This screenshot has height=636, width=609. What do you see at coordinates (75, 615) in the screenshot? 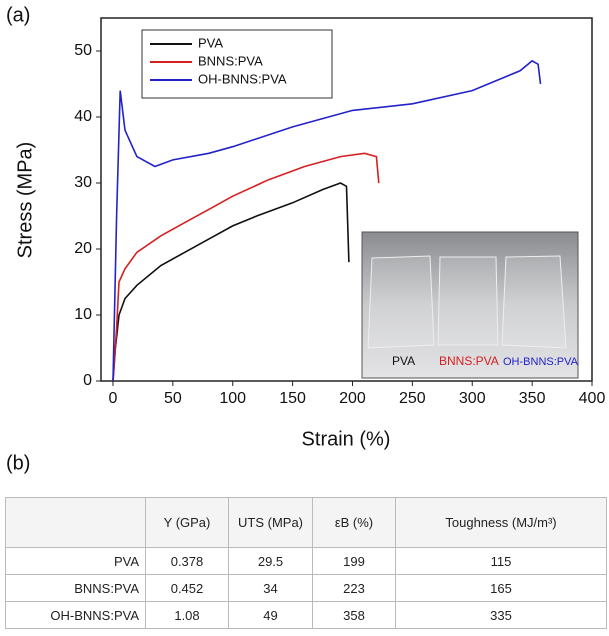
I see `table-cell: OH-BNNS:PVA` at bounding box center [75, 615].